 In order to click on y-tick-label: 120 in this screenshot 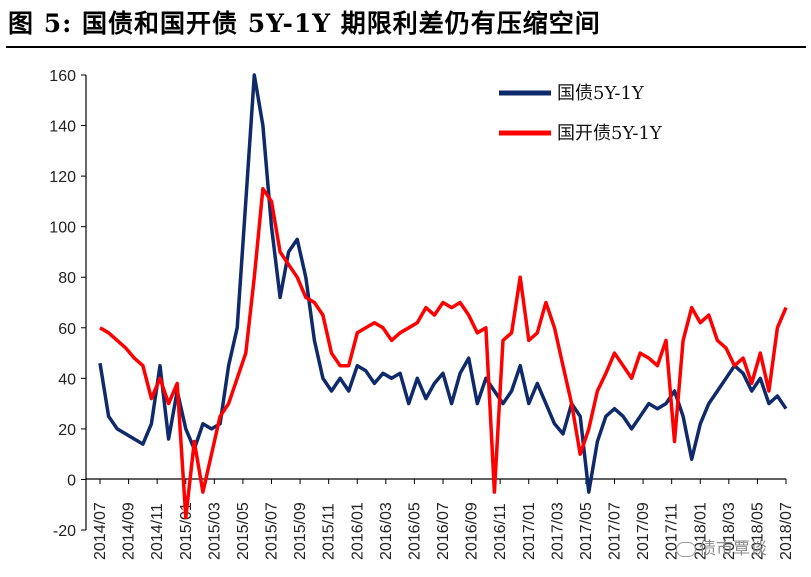, I will do `click(62, 177)`.